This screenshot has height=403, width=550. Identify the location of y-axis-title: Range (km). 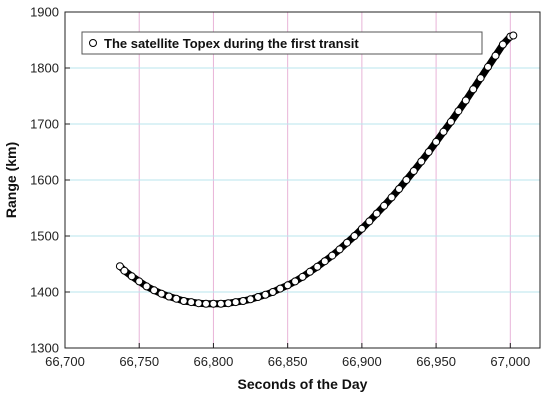
(11, 180).